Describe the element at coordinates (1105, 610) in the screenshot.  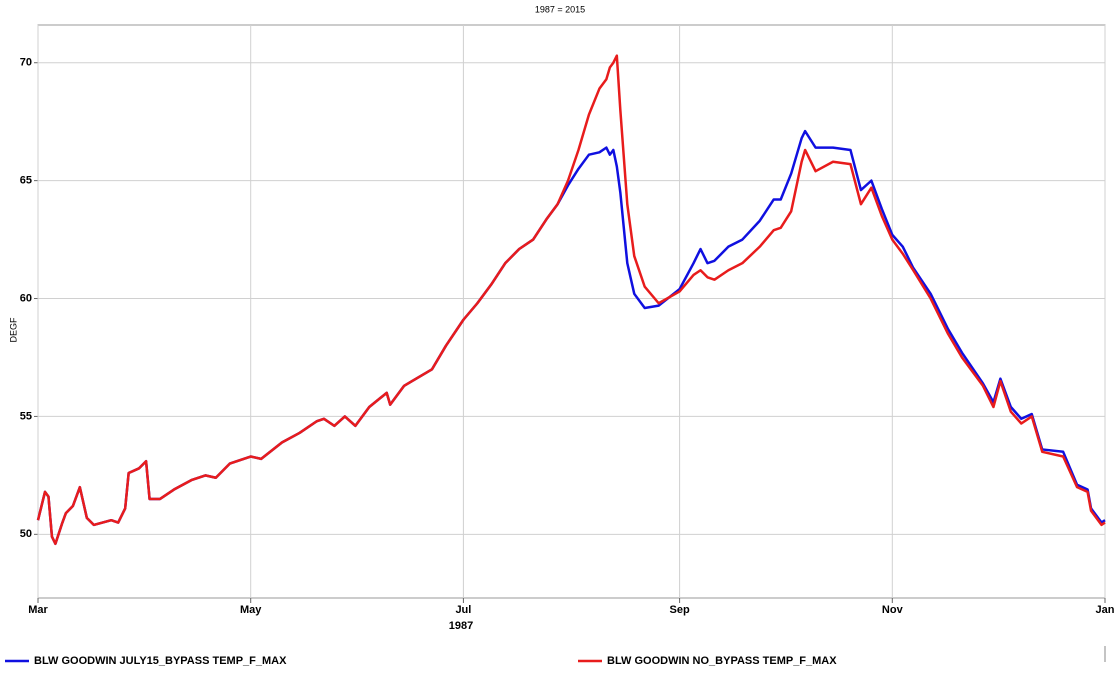
I see `x-tick-label: Jan` at that location.